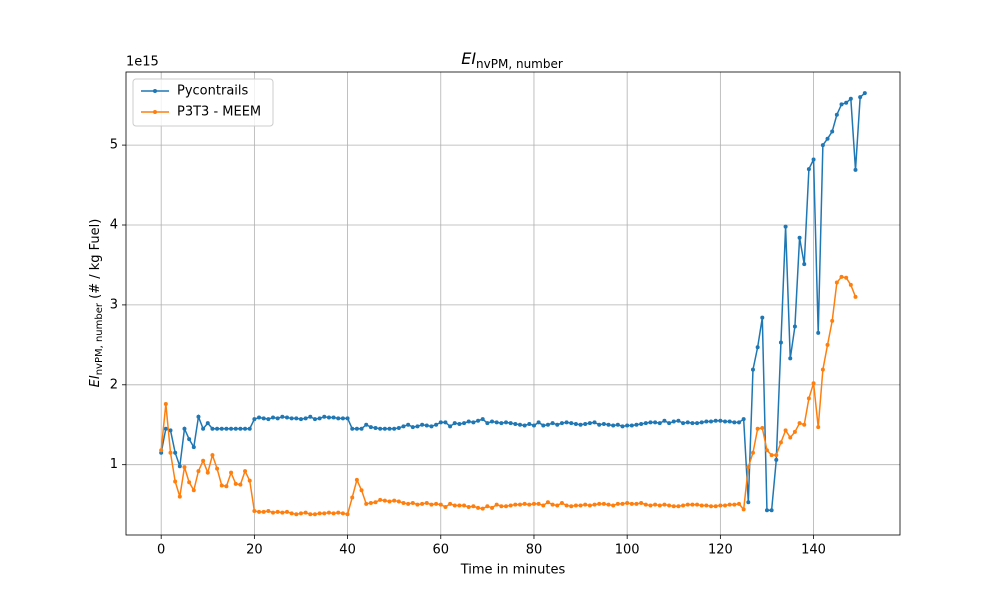 This screenshot has width=1000, height=600. What do you see at coordinates (513, 570) in the screenshot?
I see `x-axis-label: Time in minutes` at bounding box center [513, 570].